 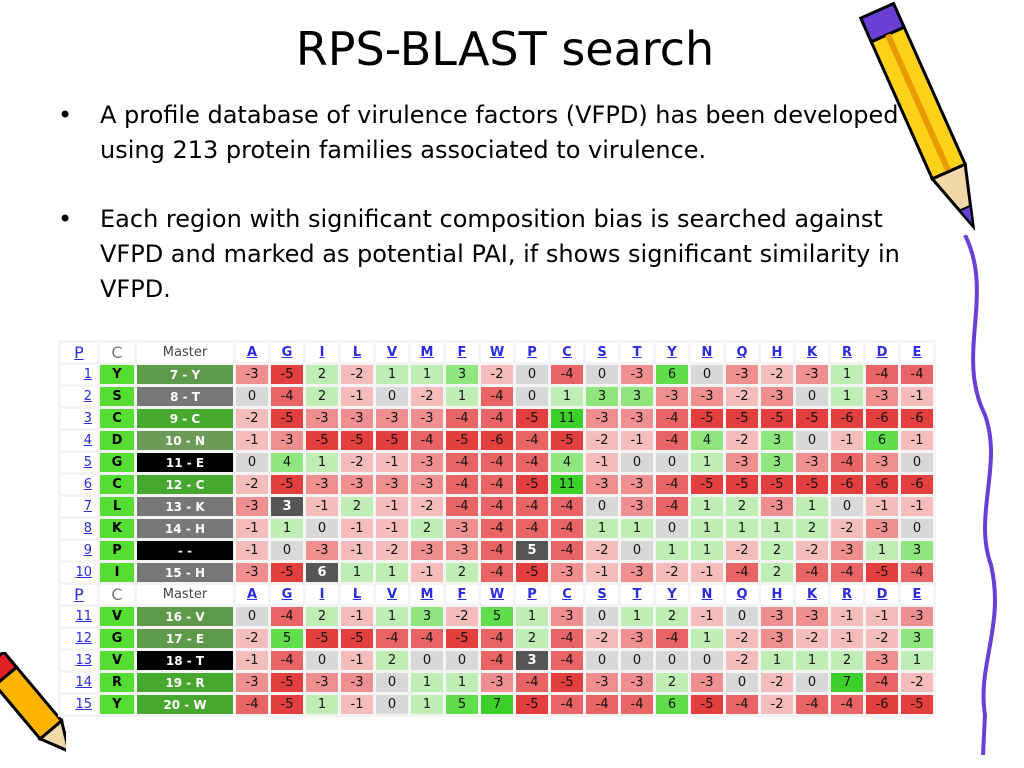 I want to click on score-cell: 11, so click(x=567, y=484).